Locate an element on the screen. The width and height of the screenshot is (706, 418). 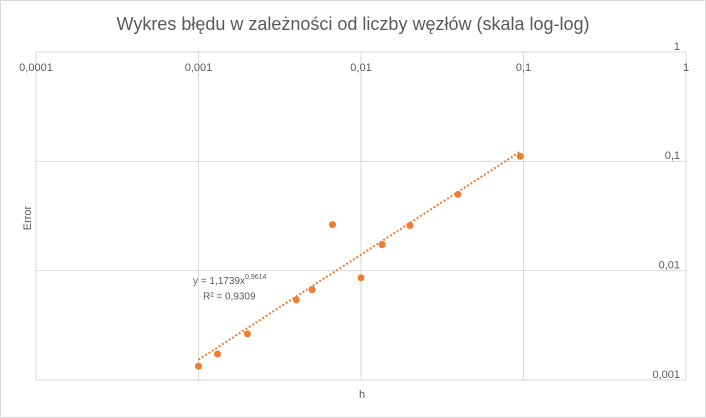
x-tick-label: 0,01 is located at coordinates (360, 68).